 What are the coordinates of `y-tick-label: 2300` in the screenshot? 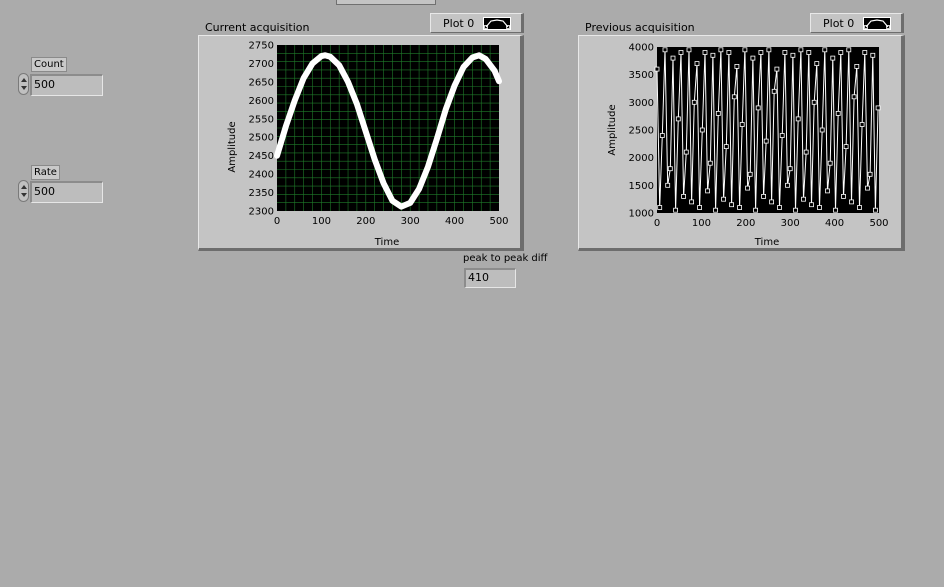 It's located at (261, 212).